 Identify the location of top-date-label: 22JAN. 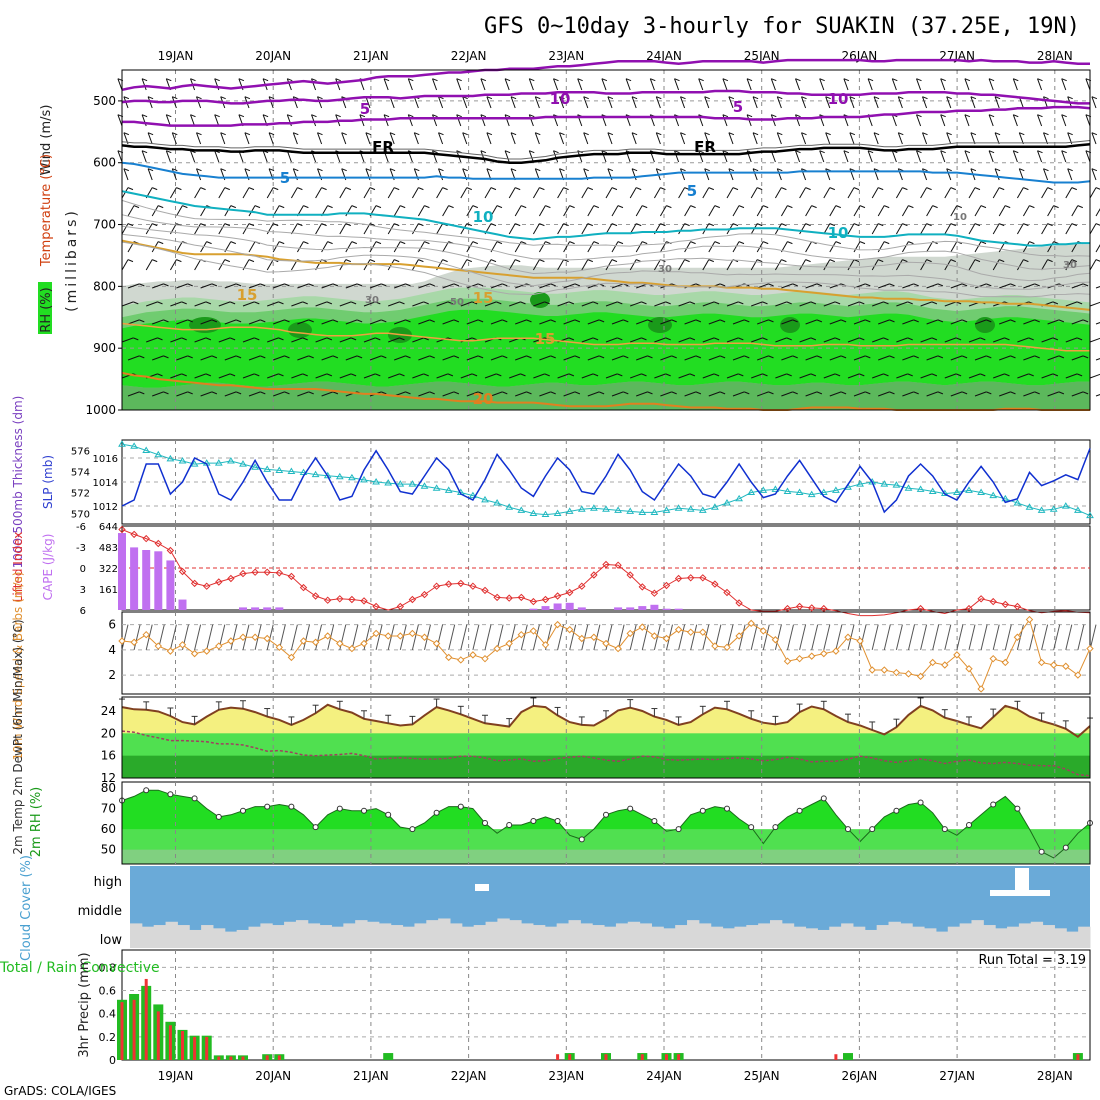
(469, 56).